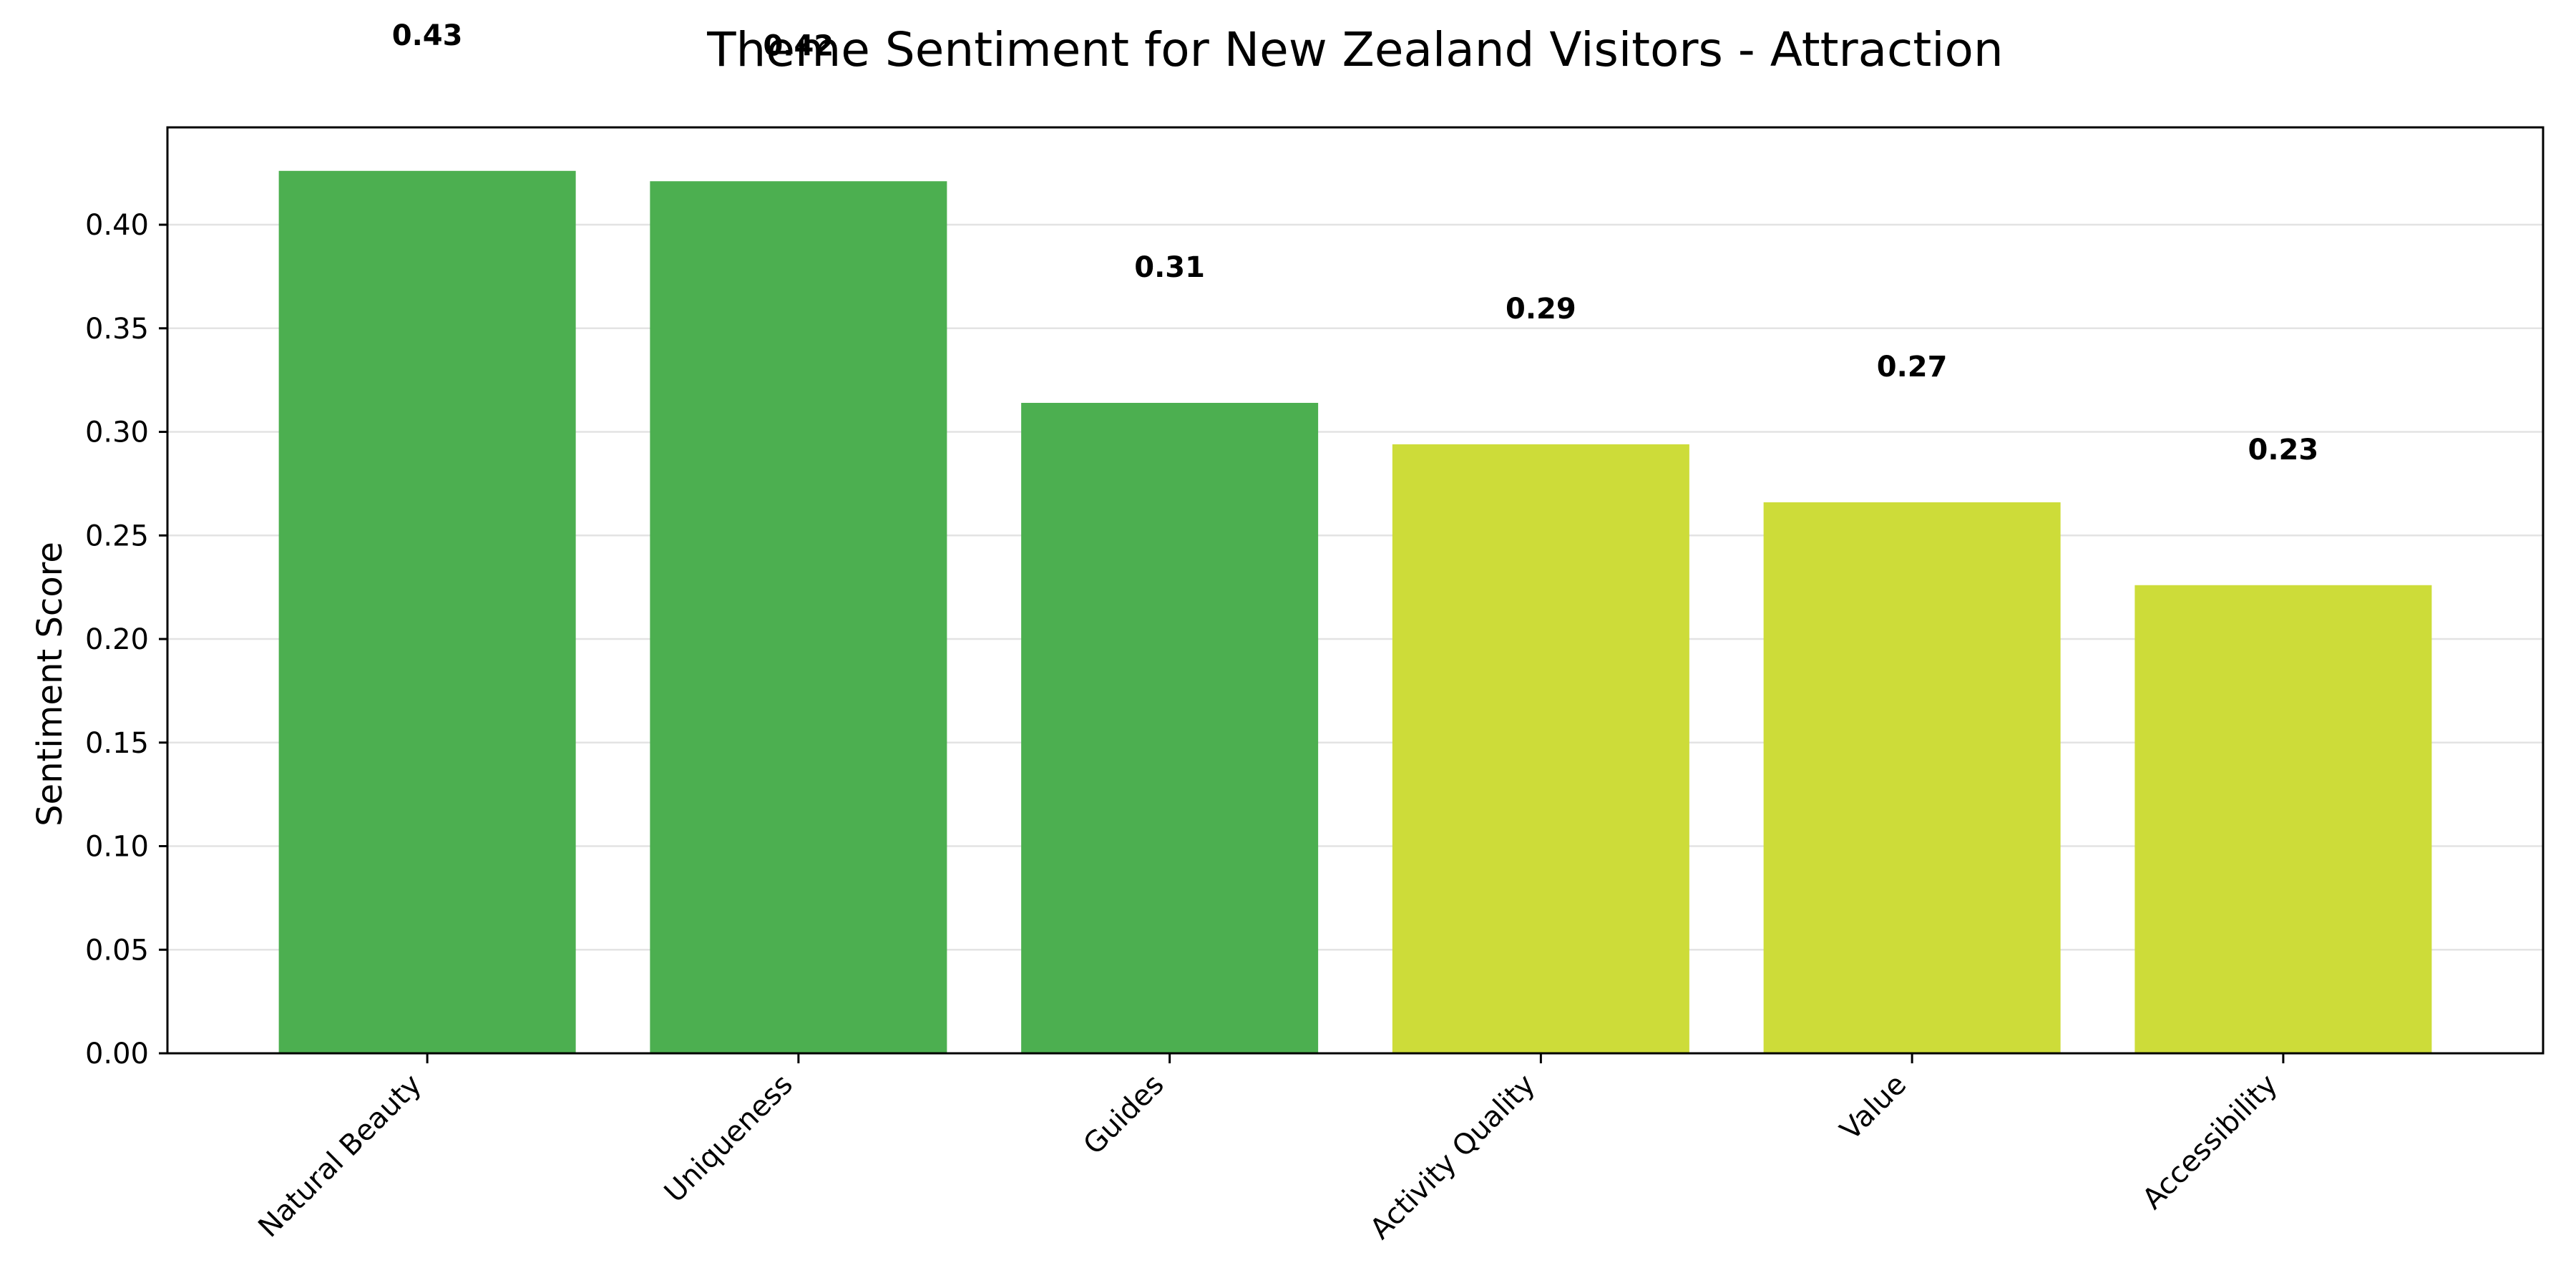  Describe the element at coordinates (1169, 267) in the screenshot. I see `data-label: 0.31` at that location.